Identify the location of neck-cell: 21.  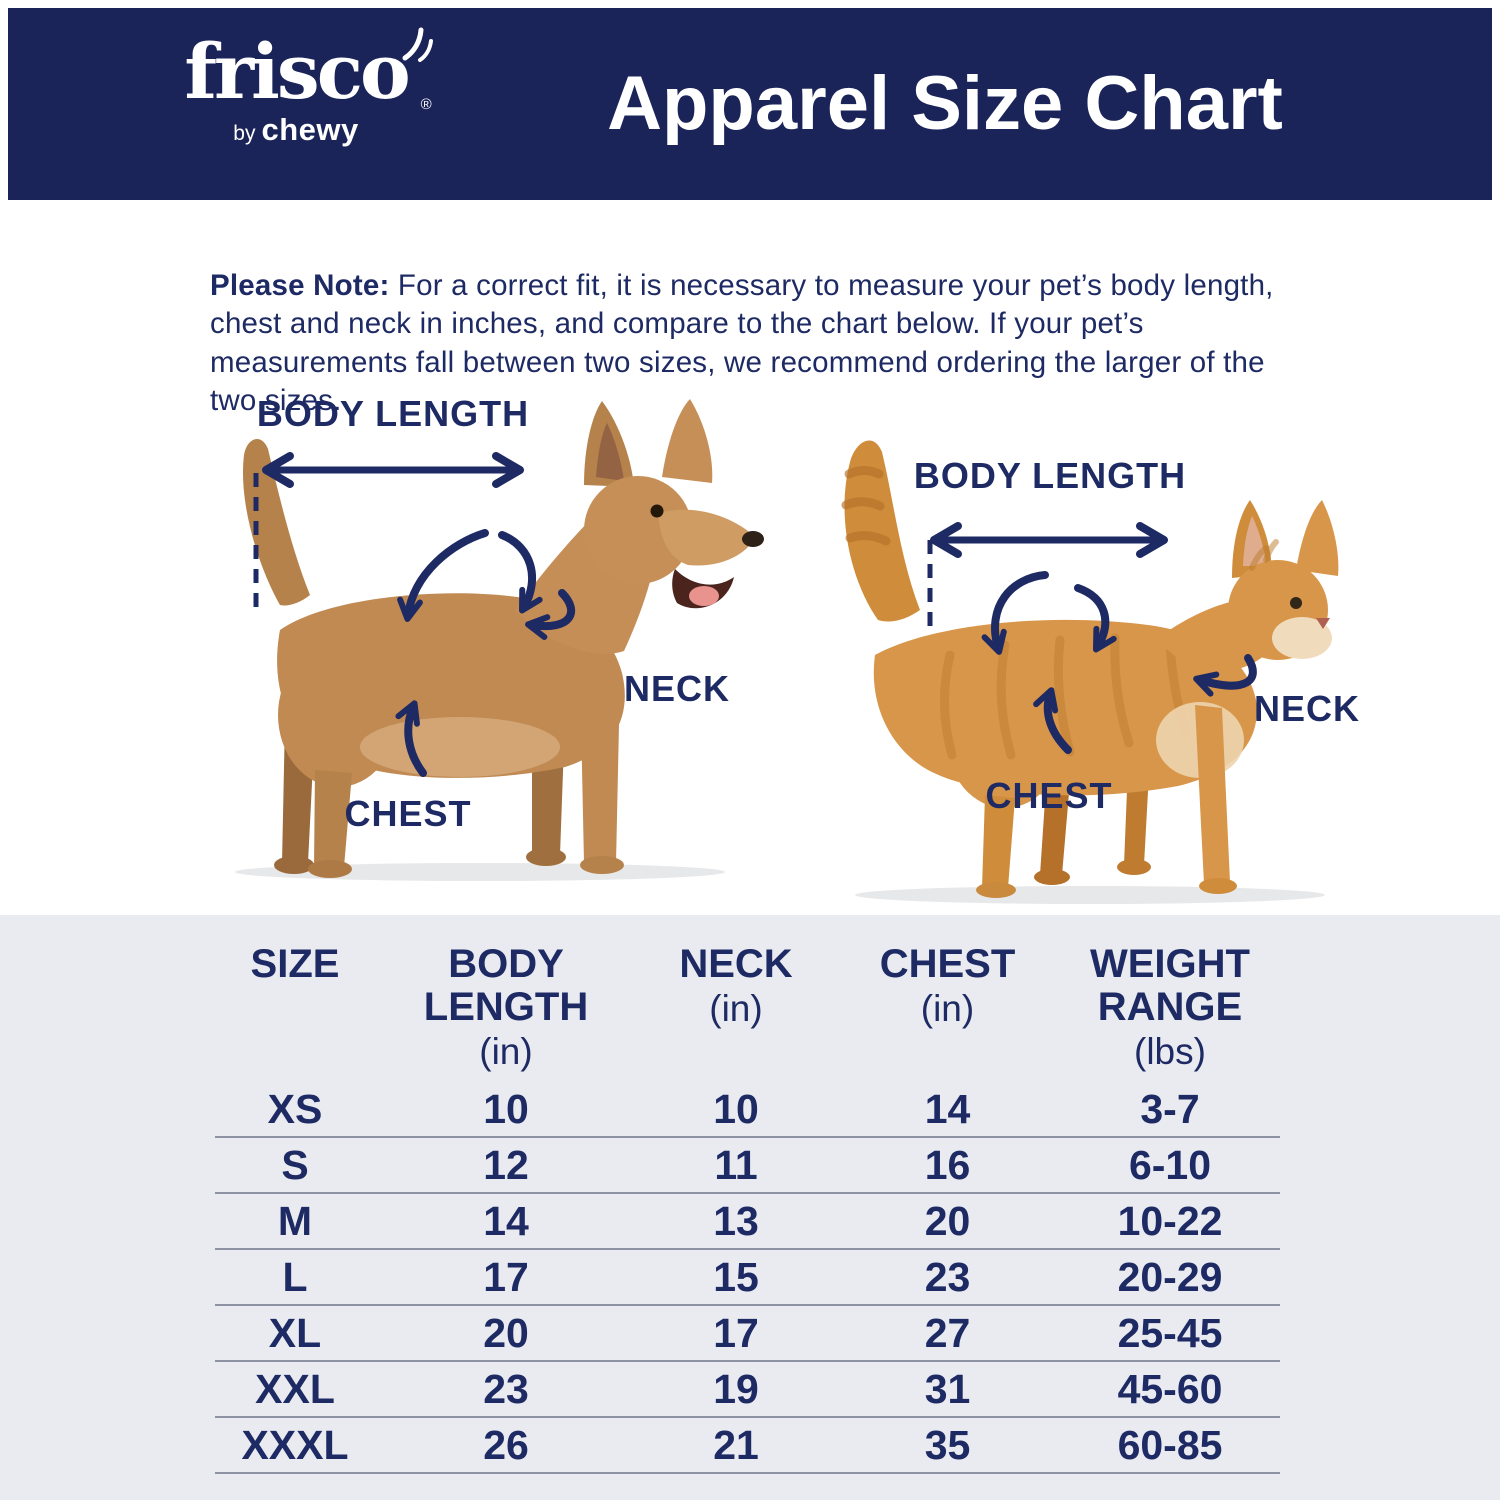
(736, 1444).